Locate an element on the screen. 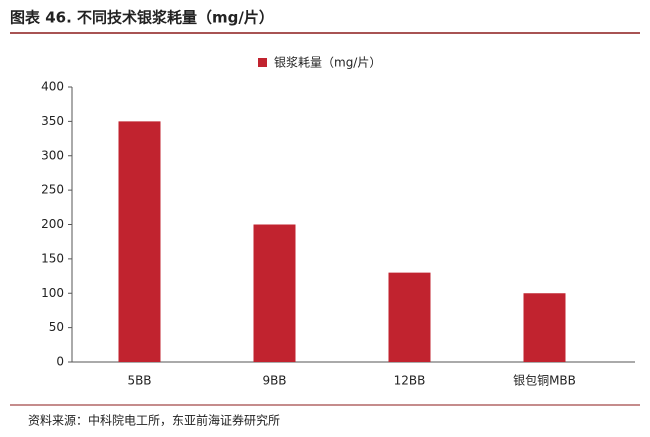 The width and height of the screenshot is (650, 437). chart-title: 图表 46. 不同技术银浆耗量（mg/片） is located at coordinates (142, 18).